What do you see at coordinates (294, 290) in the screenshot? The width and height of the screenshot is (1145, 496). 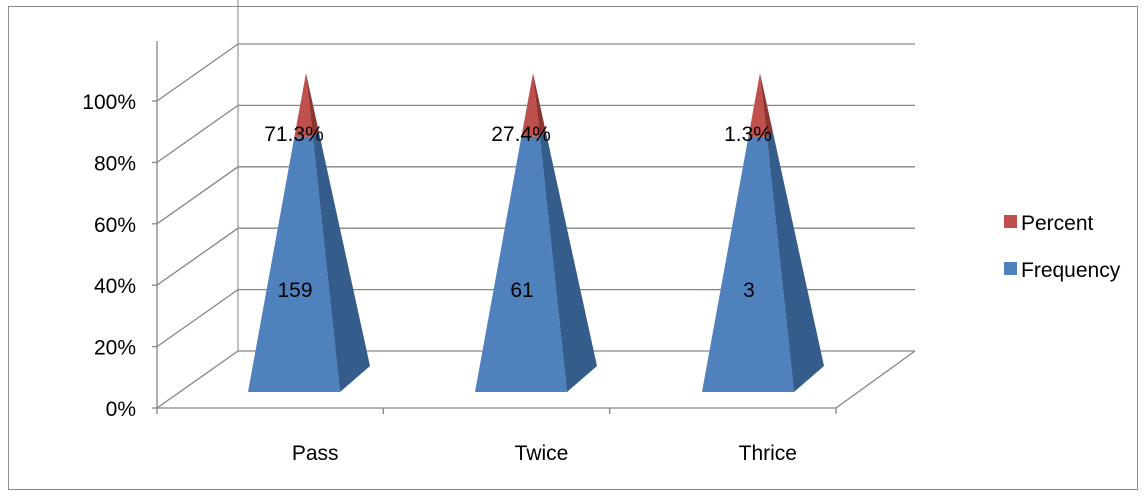 I see `data-label-frequency: 159` at bounding box center [294, 290].